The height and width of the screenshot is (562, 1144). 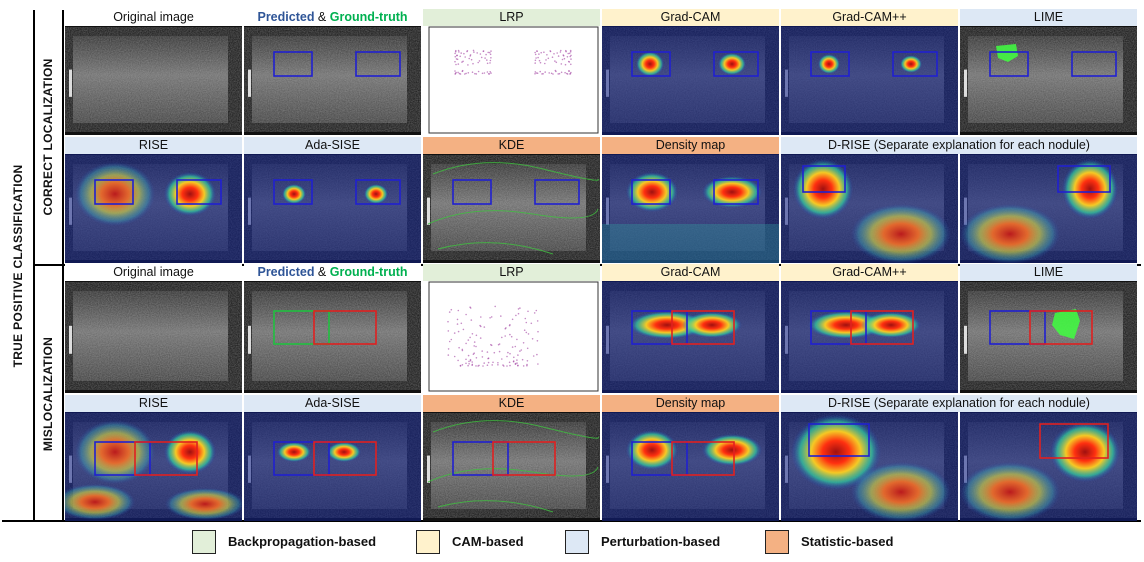 What do you see at coordinates (1048, 466) in the screenshot?
I see `panel-drise2-mislocalized` at bounding box center [1048, 466].